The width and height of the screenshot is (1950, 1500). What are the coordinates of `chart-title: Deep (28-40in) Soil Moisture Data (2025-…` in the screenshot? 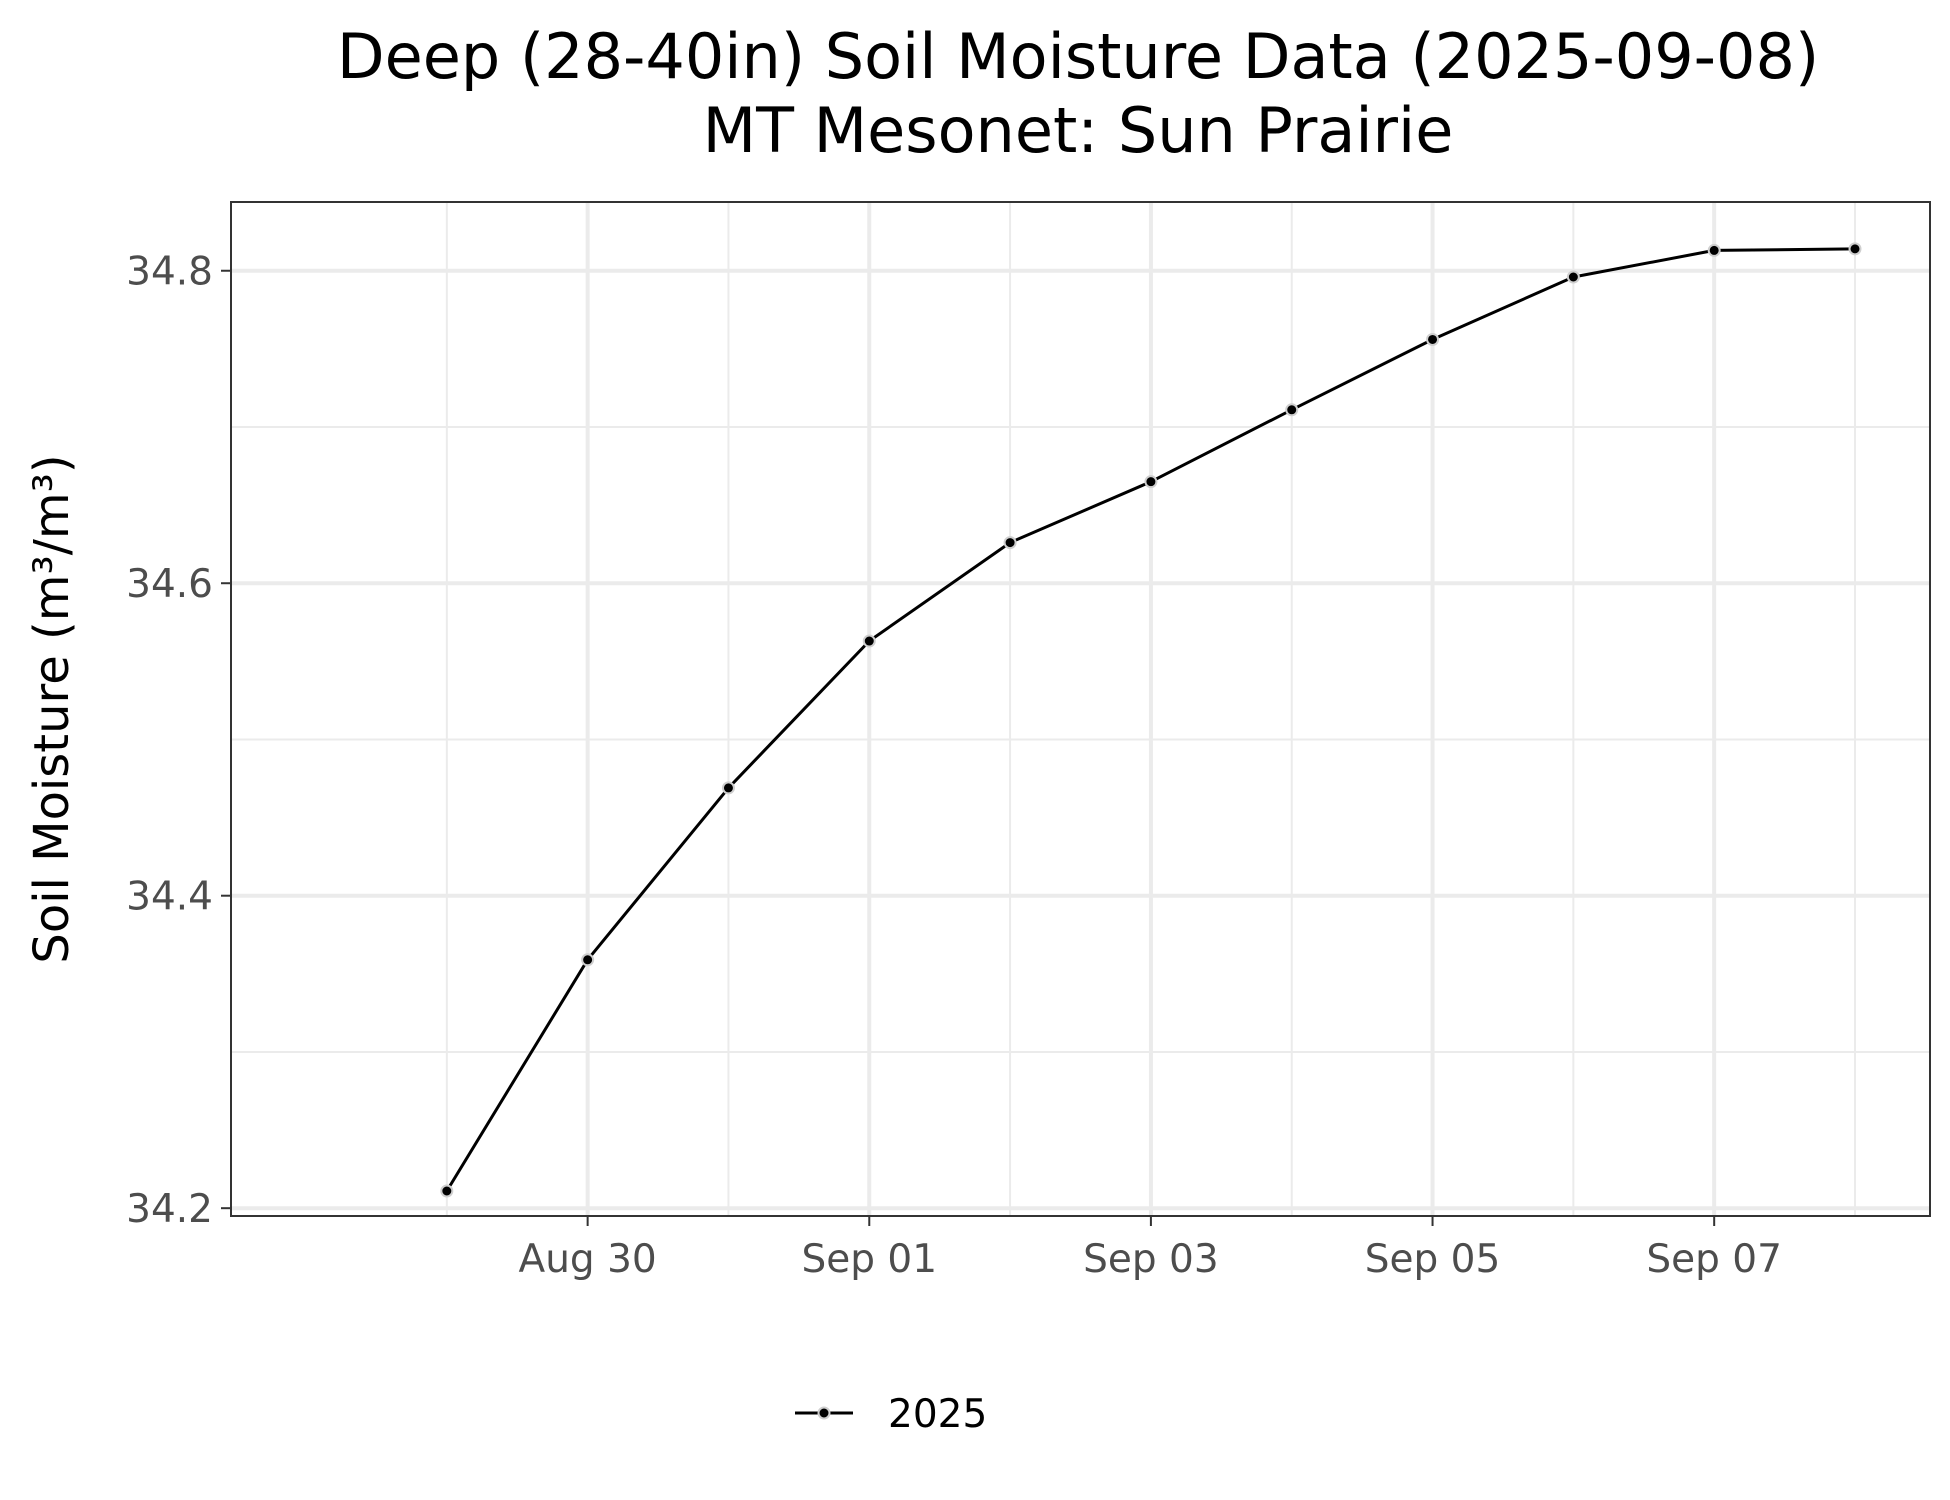 It's located at (1078, 56).